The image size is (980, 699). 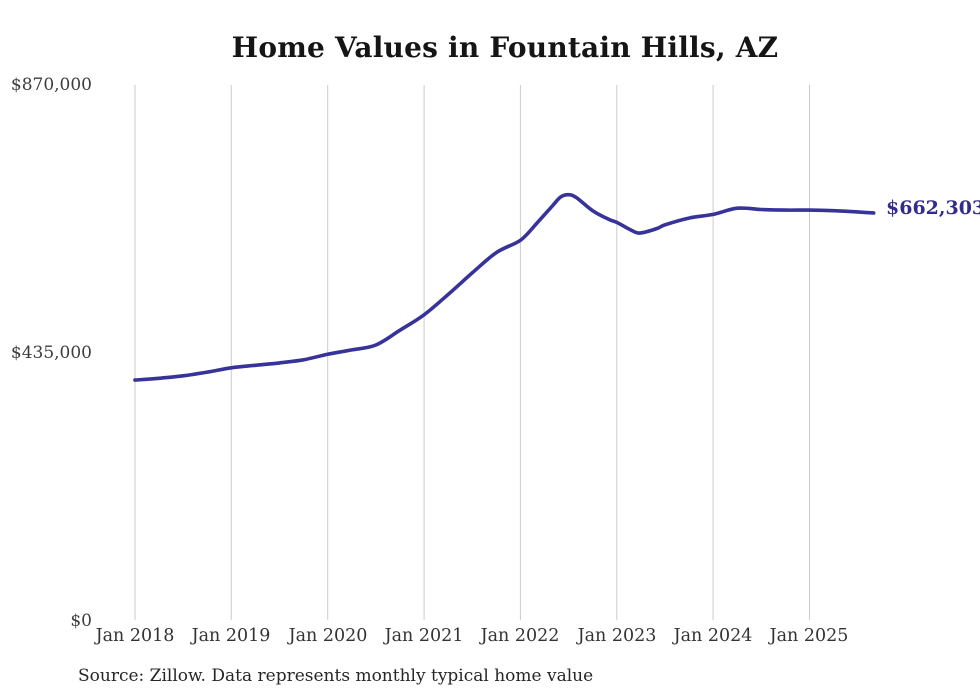 I want to click on x-axis-tick-label: Jan 2020, so click(x=328, y=636).